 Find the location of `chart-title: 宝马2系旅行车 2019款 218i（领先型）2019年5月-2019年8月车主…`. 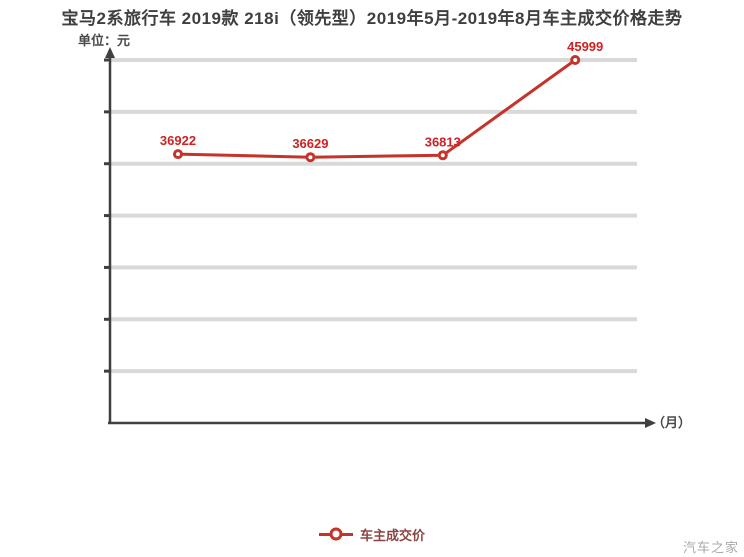

chart-title: 宝马2系旅行车 2019款 218i（领先型）2019年5月-2019年8月车主… is located at coordinates (372, 18).